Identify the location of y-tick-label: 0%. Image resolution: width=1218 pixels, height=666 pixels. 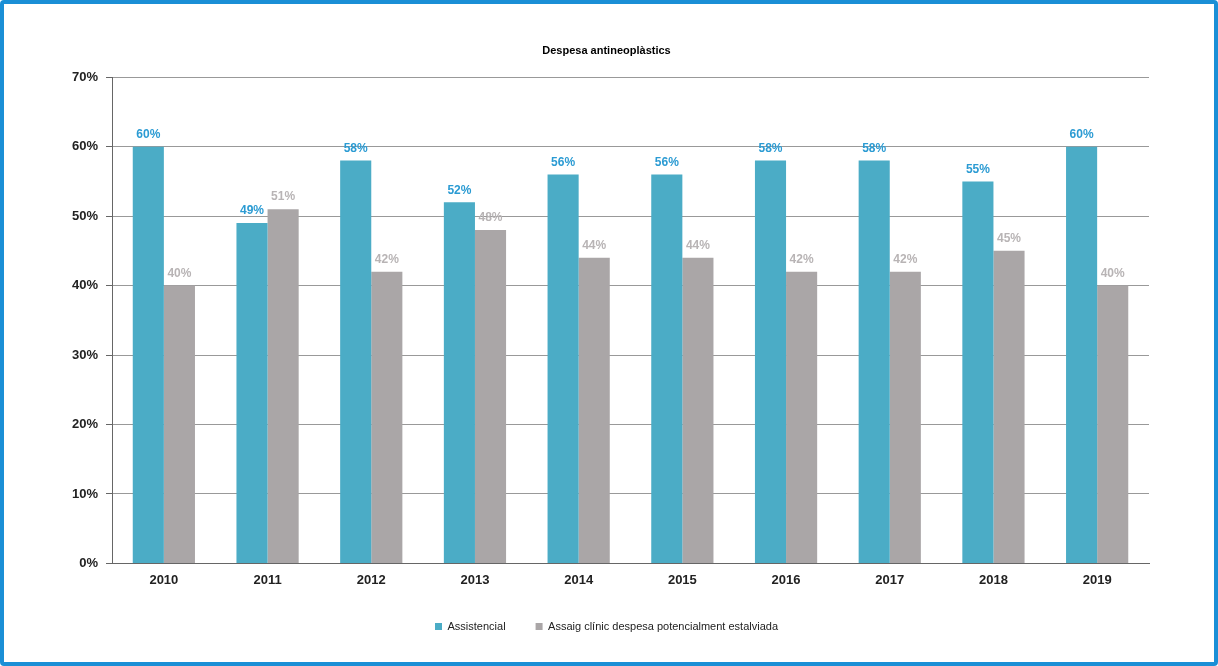
(89, 562).